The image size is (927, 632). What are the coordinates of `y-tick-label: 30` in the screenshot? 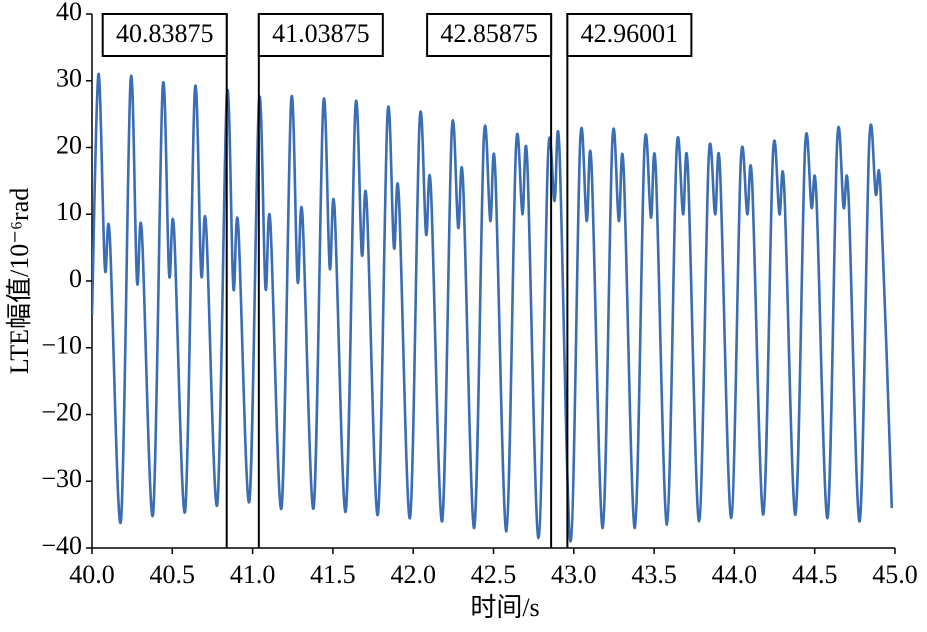 It's located at (69, 78).